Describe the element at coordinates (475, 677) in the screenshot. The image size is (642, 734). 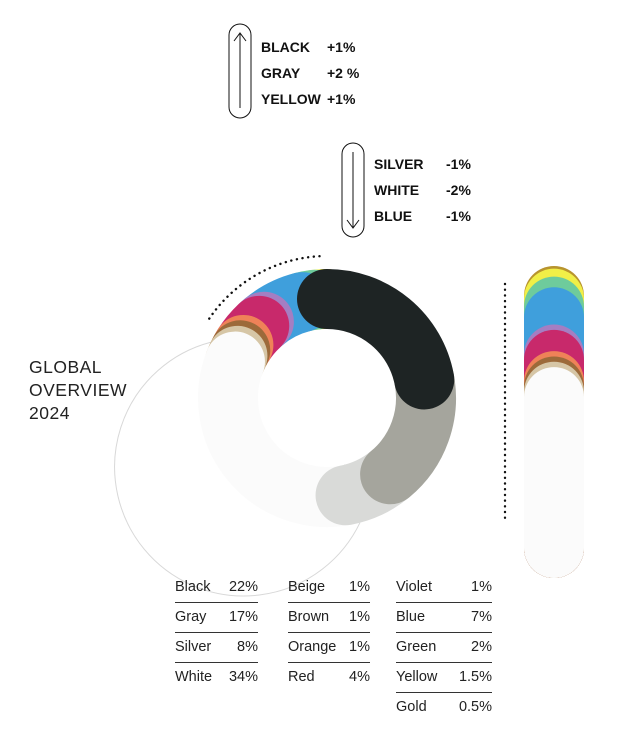
I see `legend-percent: 1.5%` at that location.